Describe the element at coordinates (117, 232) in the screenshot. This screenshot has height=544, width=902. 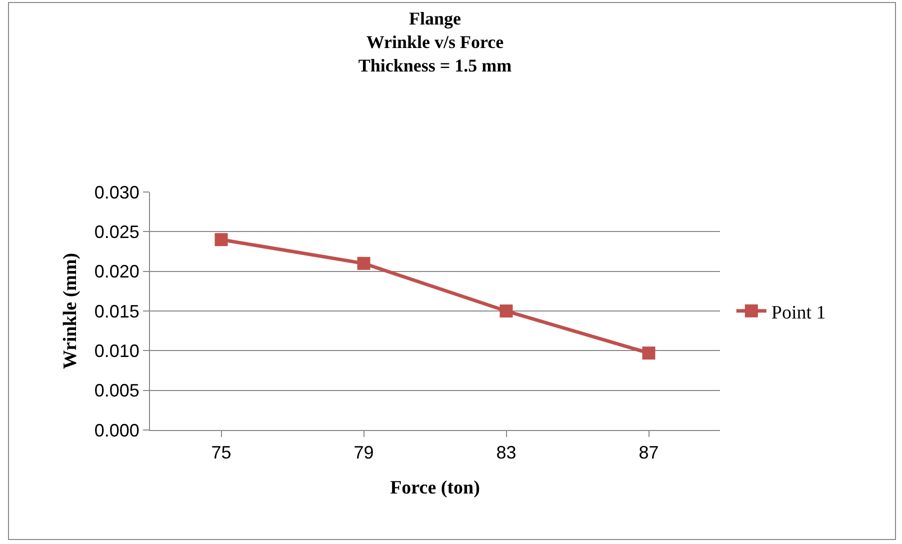
I see `y-tick-label: 0.025` at that location.